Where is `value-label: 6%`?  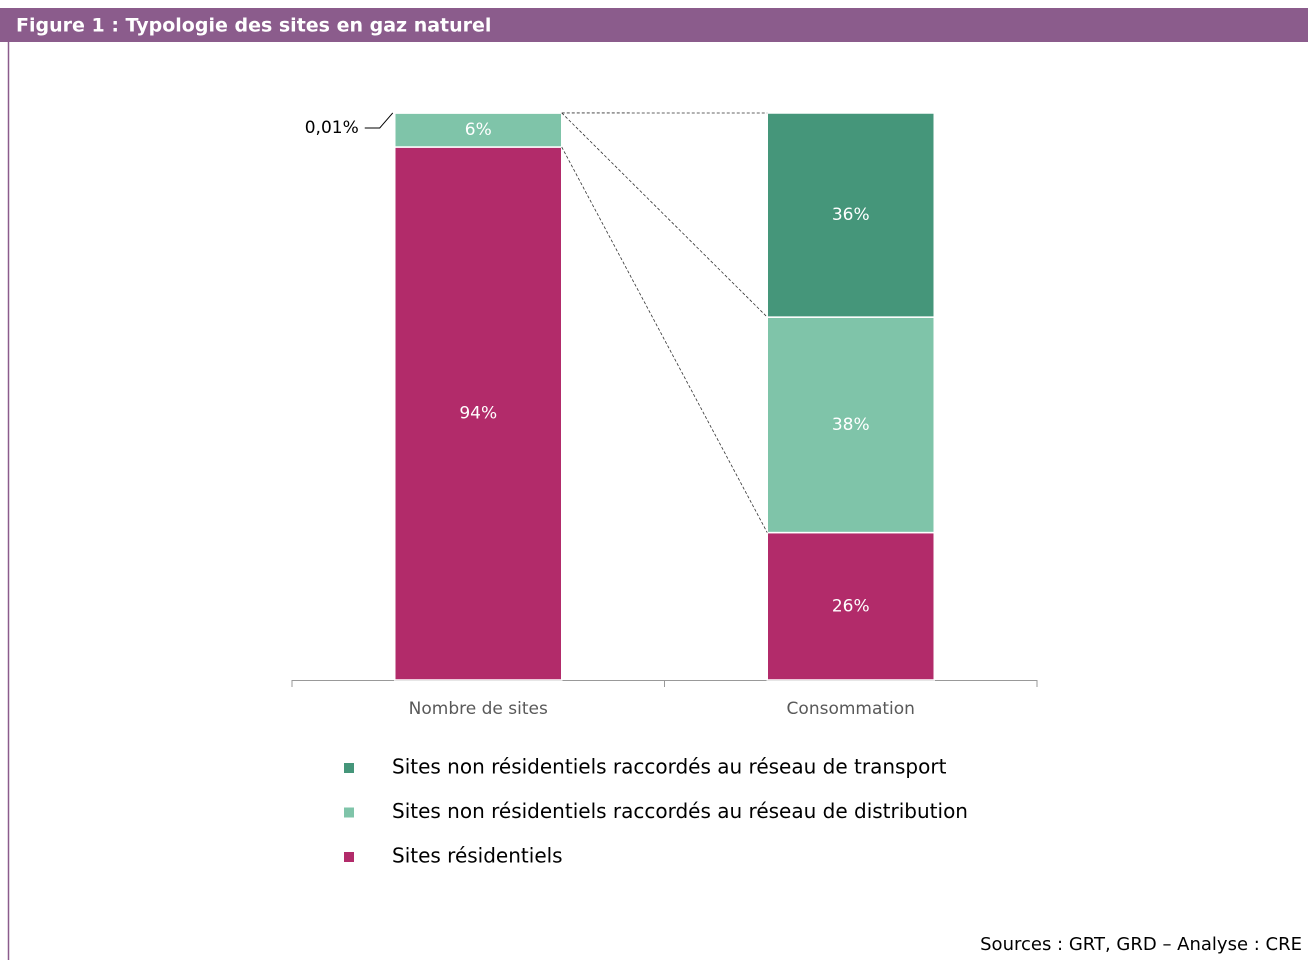
value-label: 6% is located at coordinates (478, 130).